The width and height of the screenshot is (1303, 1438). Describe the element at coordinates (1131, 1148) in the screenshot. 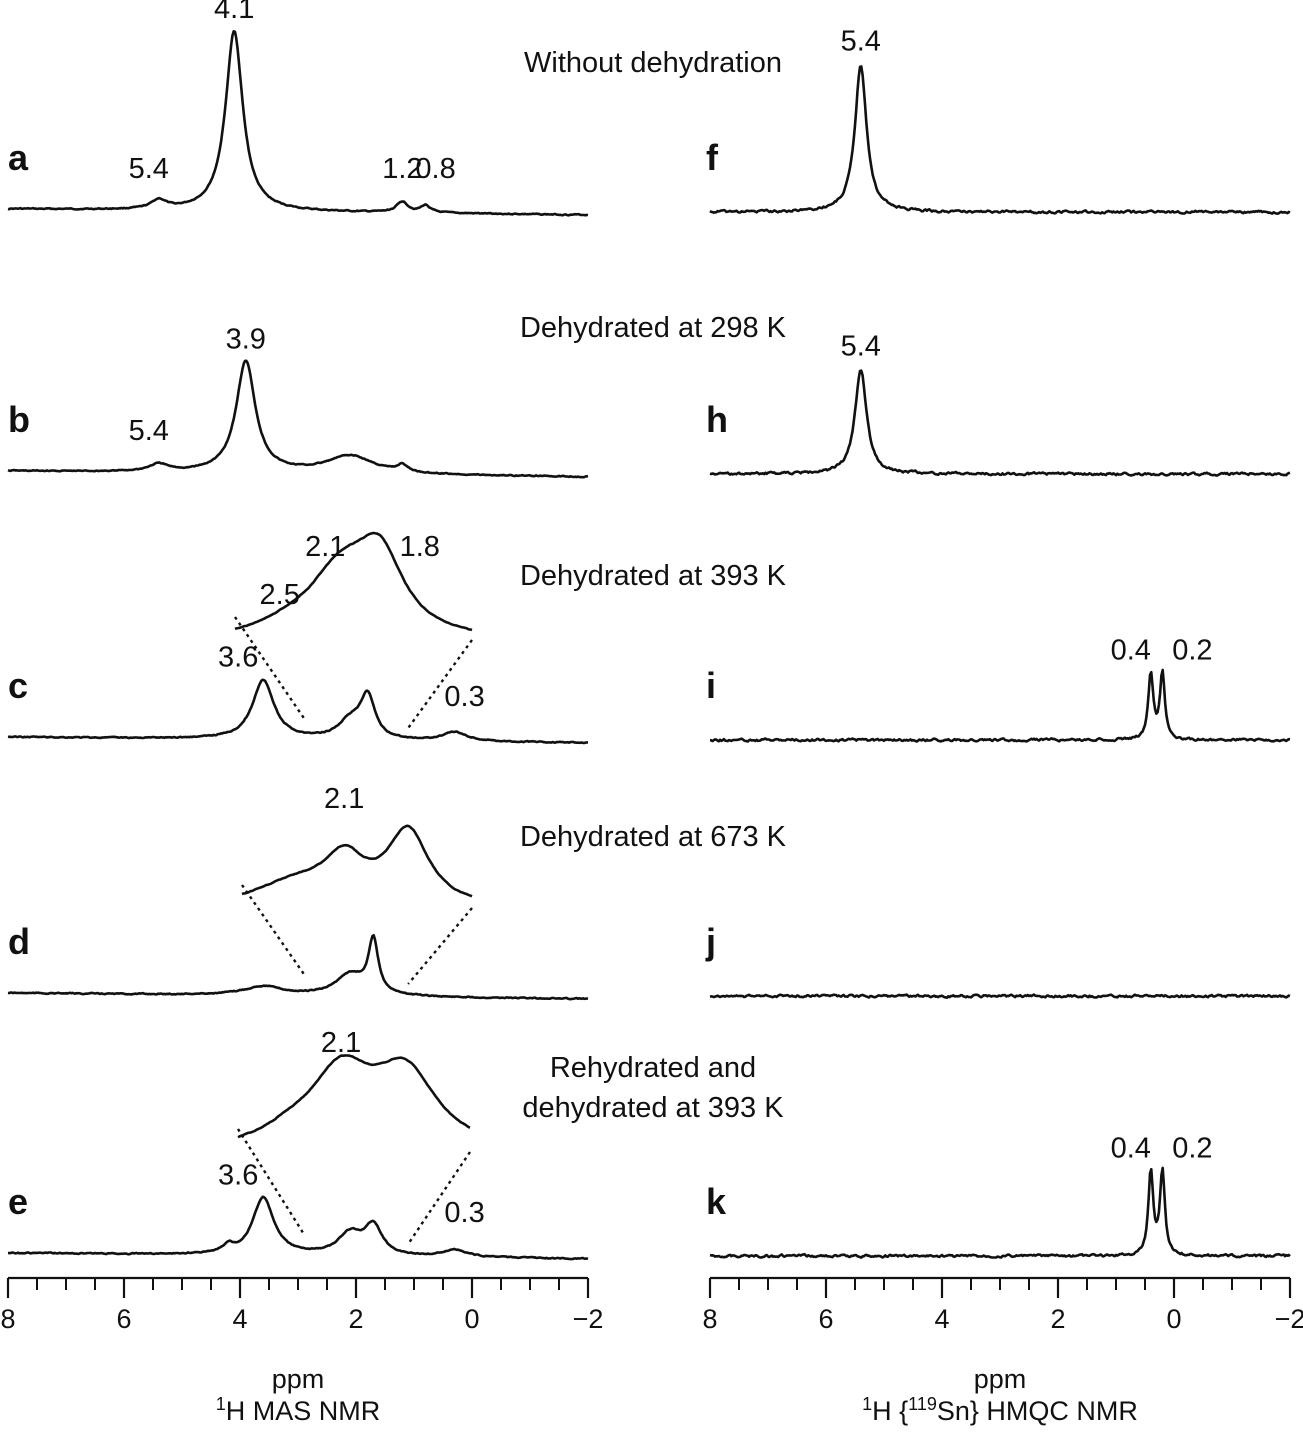

I see `peak-label-k-0: 0.4` at that location.